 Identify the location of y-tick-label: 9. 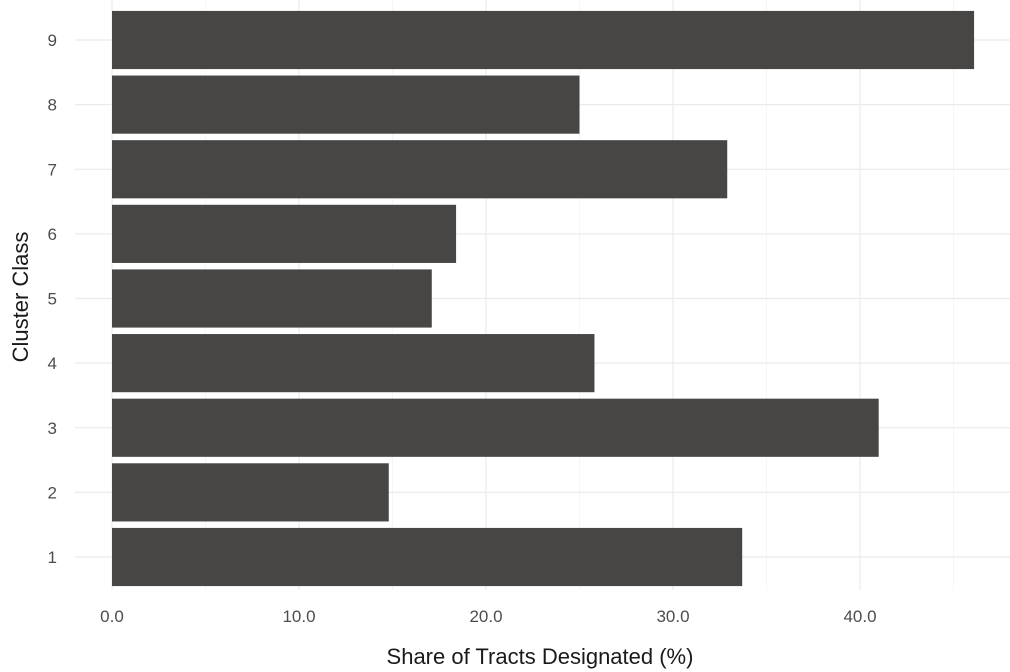
(52, 40).